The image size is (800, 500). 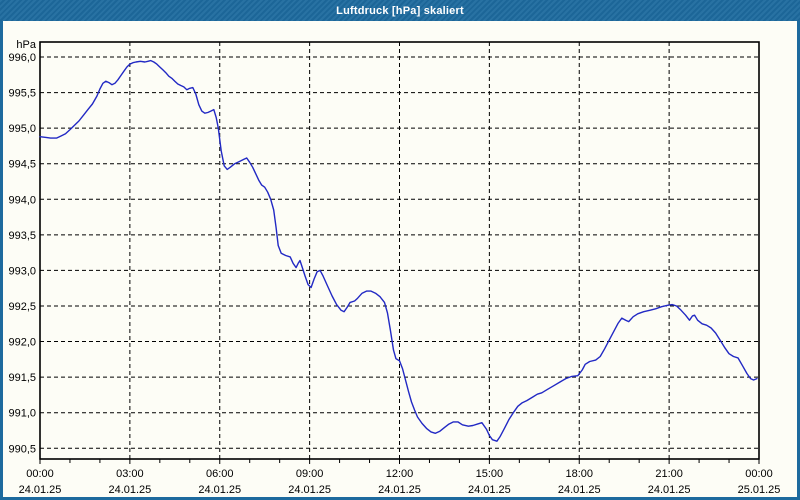 I want to click on y-tick-label: 993,5, so click(x=22, y=236).